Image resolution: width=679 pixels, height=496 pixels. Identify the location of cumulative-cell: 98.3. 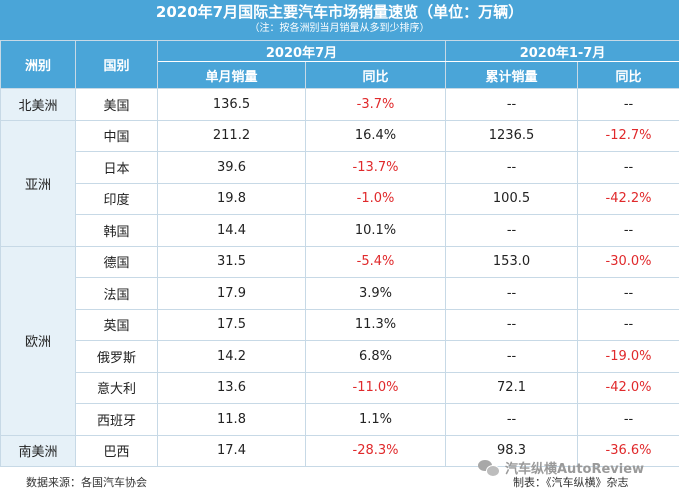
(512, 450).